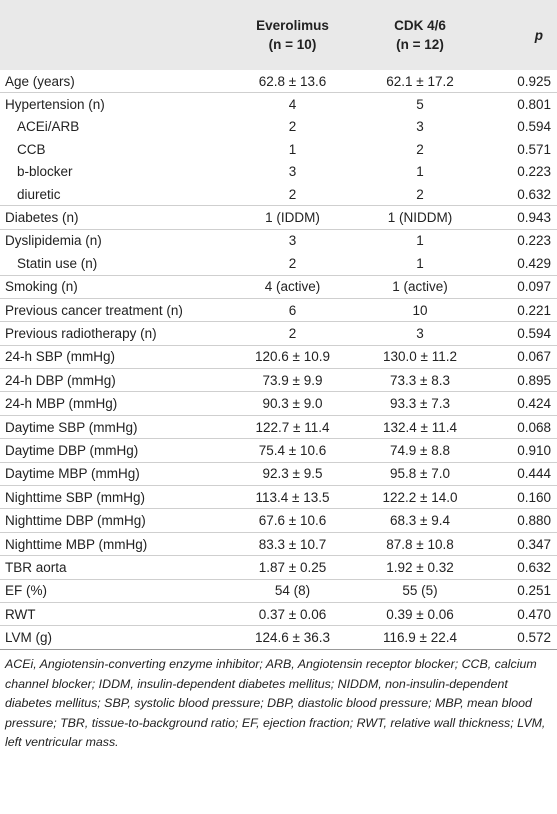 The width and height of the screenshot is (557, 814). Describe the element at coordinates (292, 567) in the screenshot. I see `table-cell: 1.87 ± 0.25` at that location.